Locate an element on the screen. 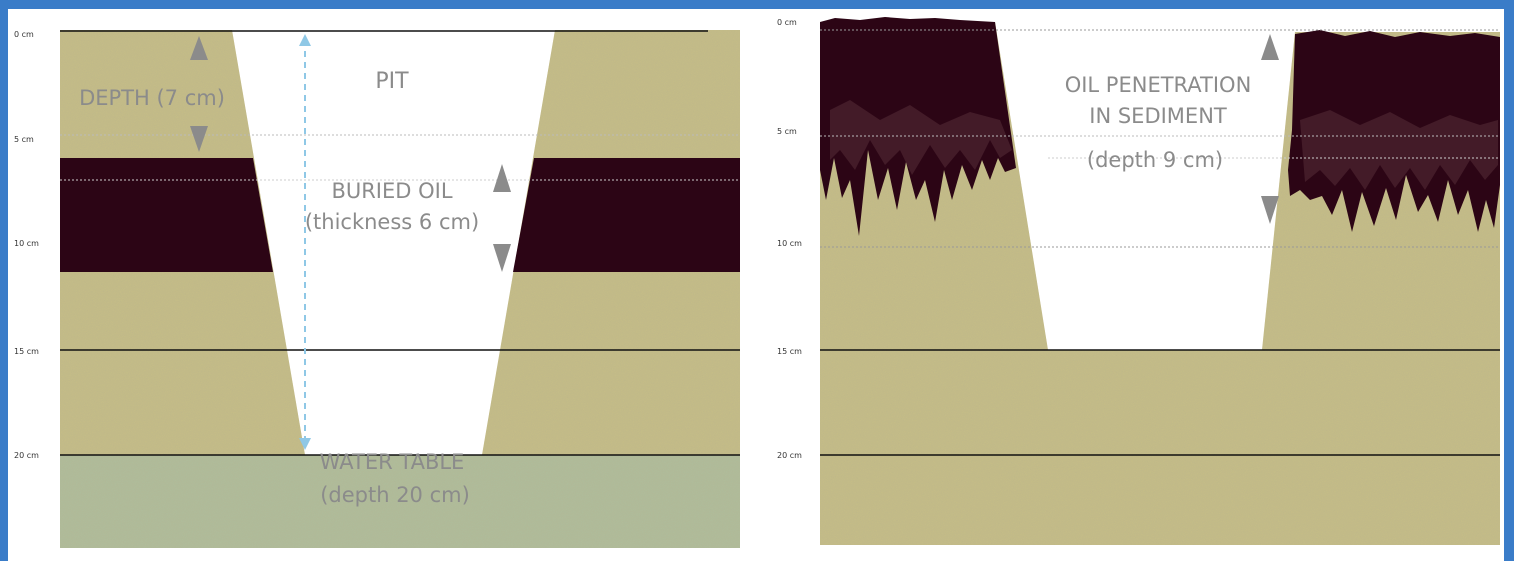 The height and width of the screenshot is (561, 1514). pit-label: PIT is located at coordinates (392, 81).